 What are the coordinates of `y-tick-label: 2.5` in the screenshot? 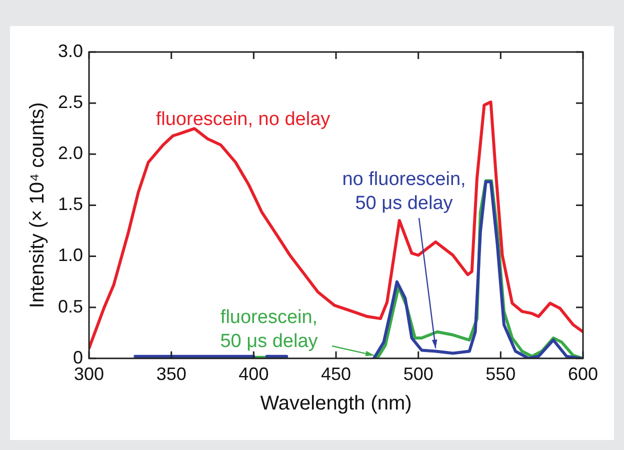 It's located at (71, 102).